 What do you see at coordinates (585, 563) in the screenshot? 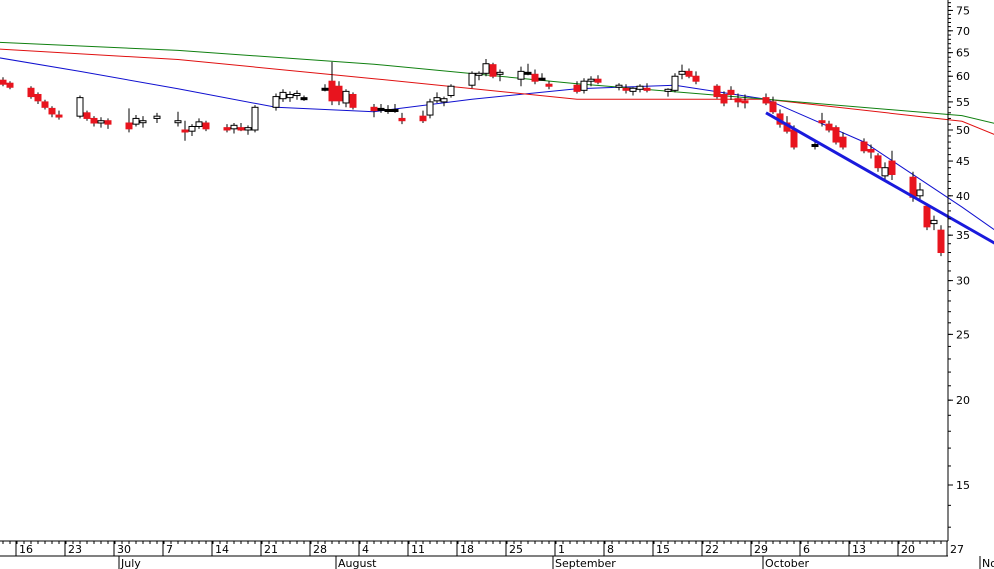
I see `month-label: September` at bounding box center [585, 563].